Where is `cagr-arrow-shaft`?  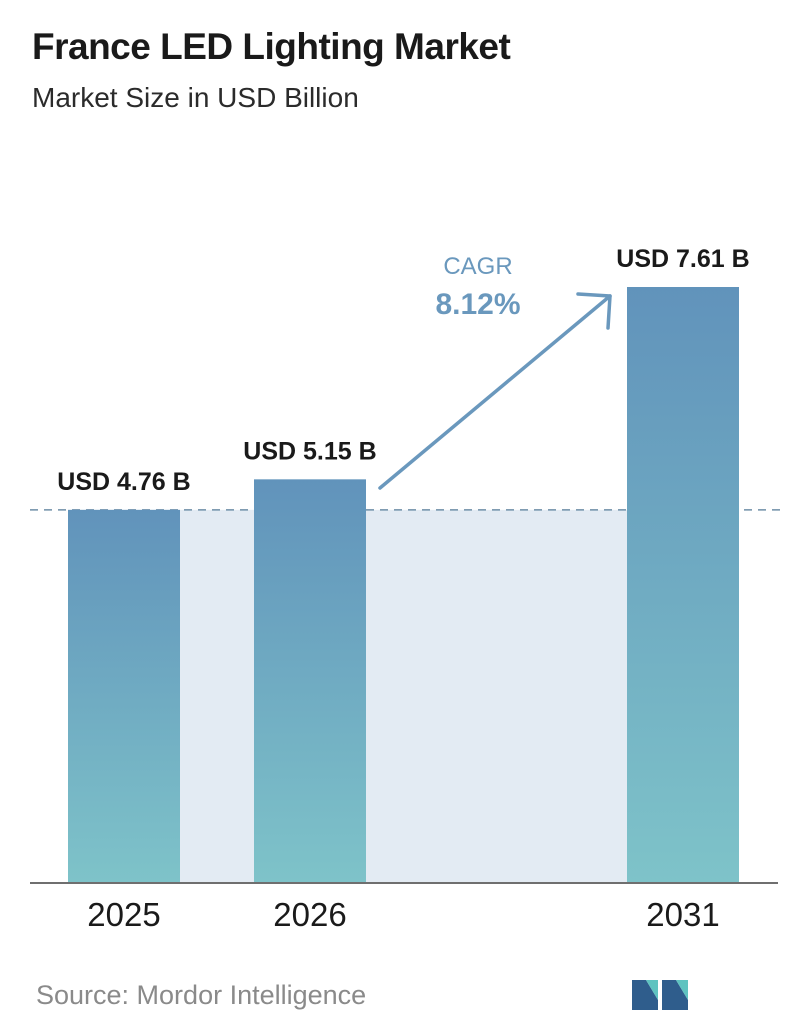
cagr-arrow-shaft is located at coordinates (495, 392).